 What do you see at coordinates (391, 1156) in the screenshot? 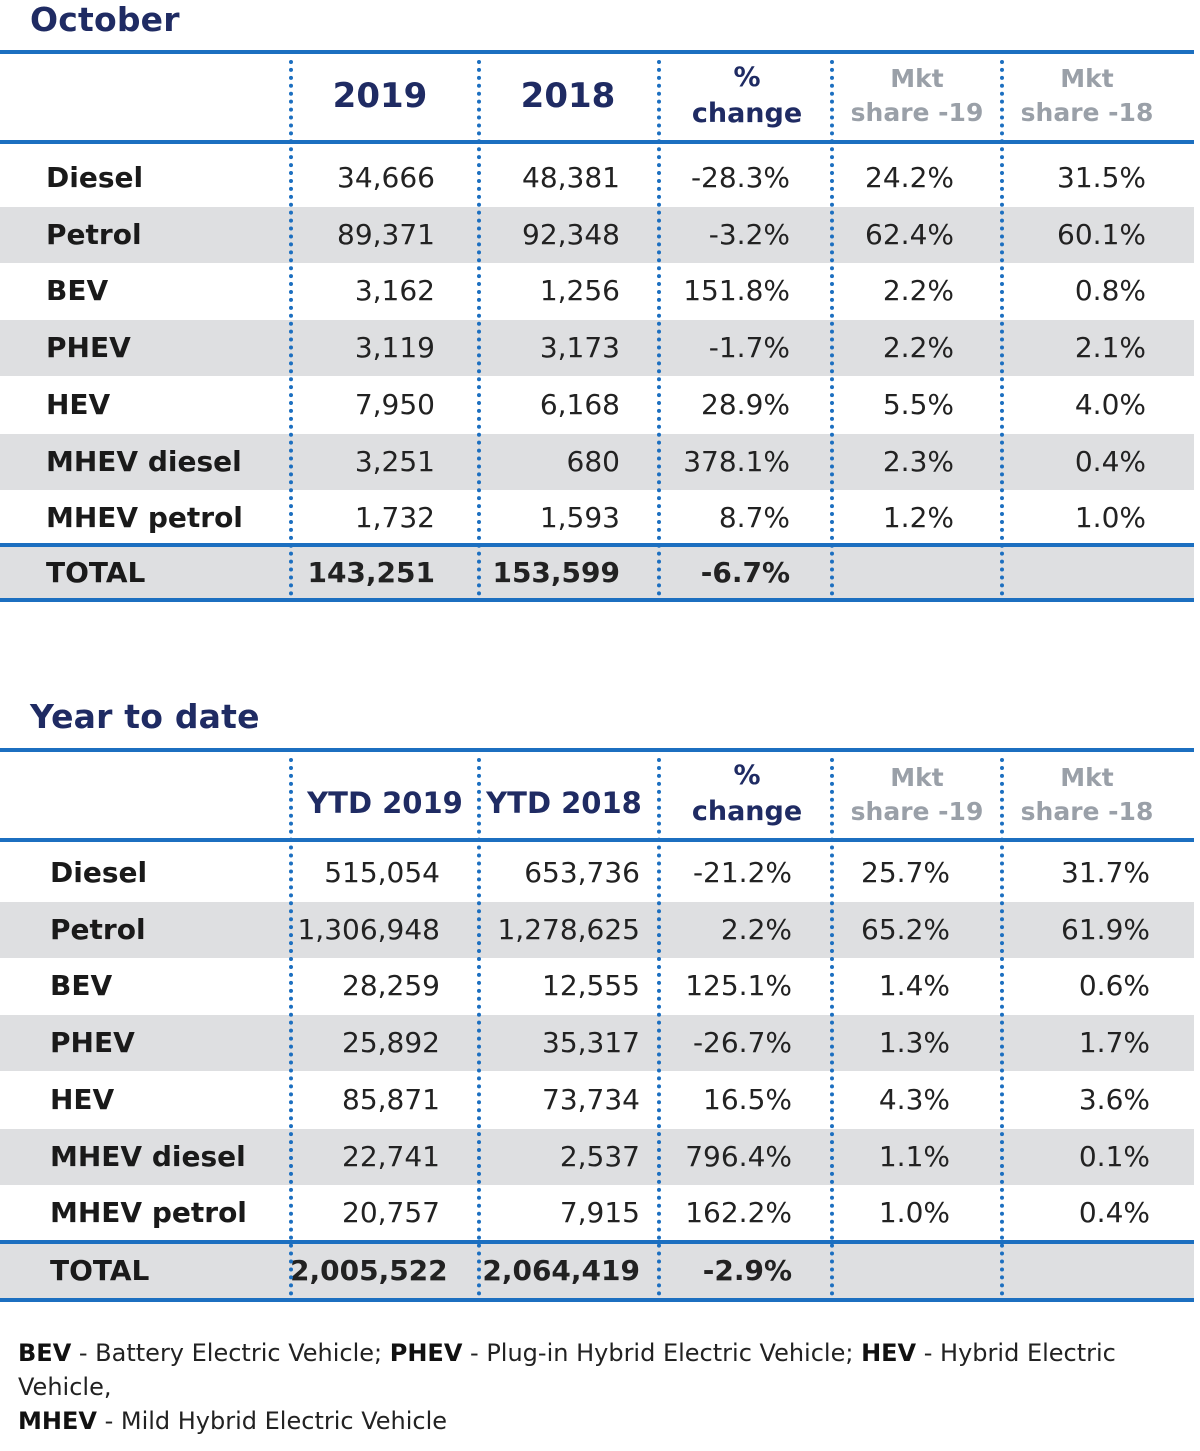
I see `cell-v2019: 22,741` at bounding box center [391, 1156].